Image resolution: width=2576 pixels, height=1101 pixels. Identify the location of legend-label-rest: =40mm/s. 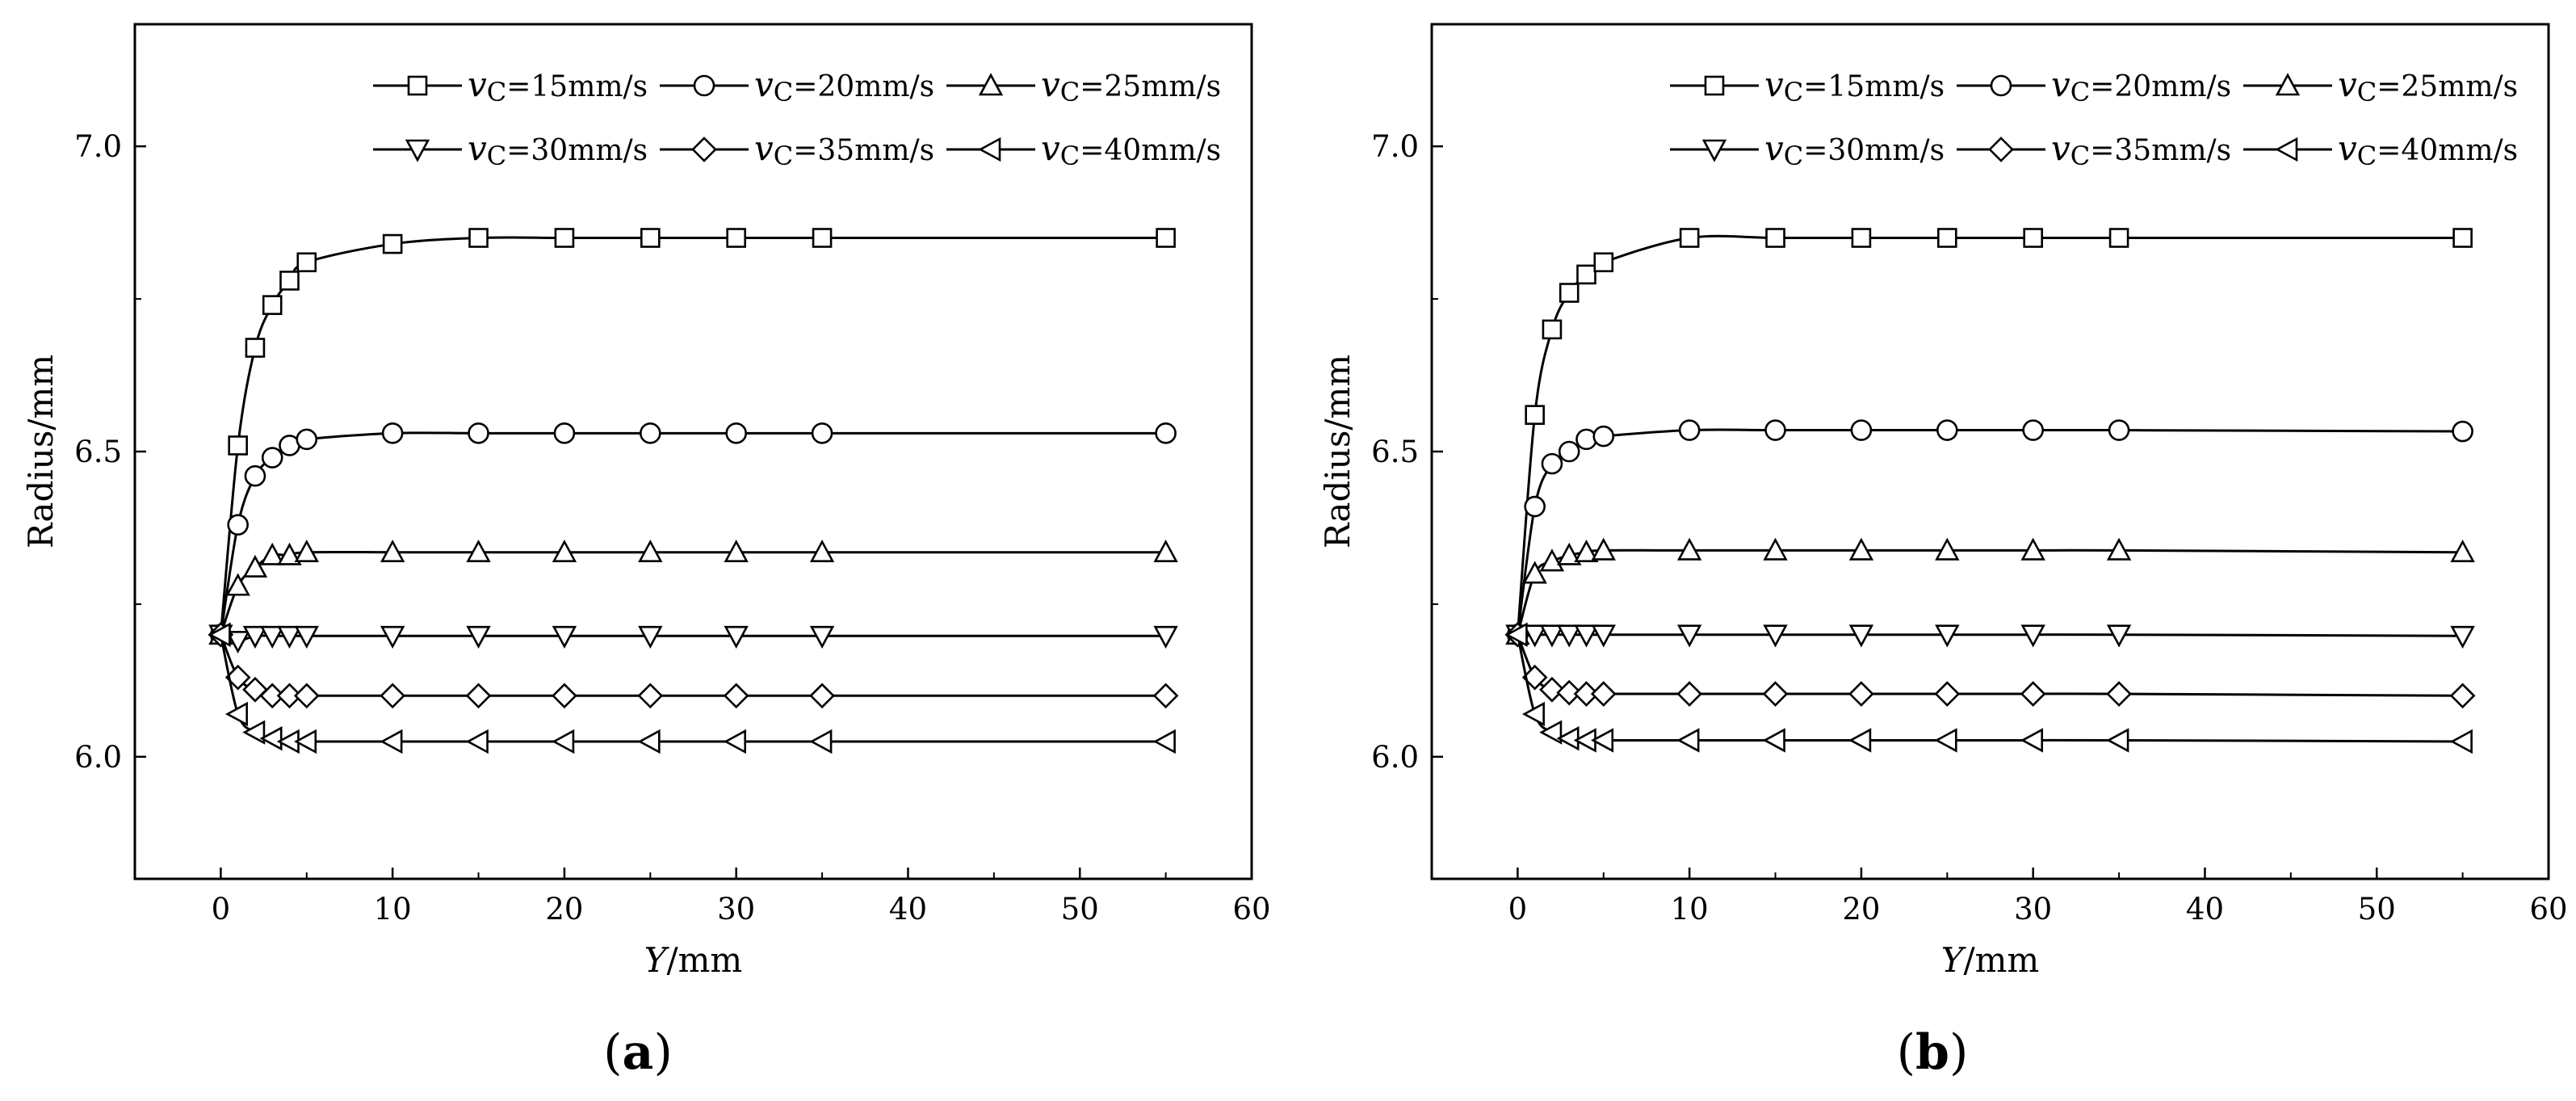
(2447, 150).